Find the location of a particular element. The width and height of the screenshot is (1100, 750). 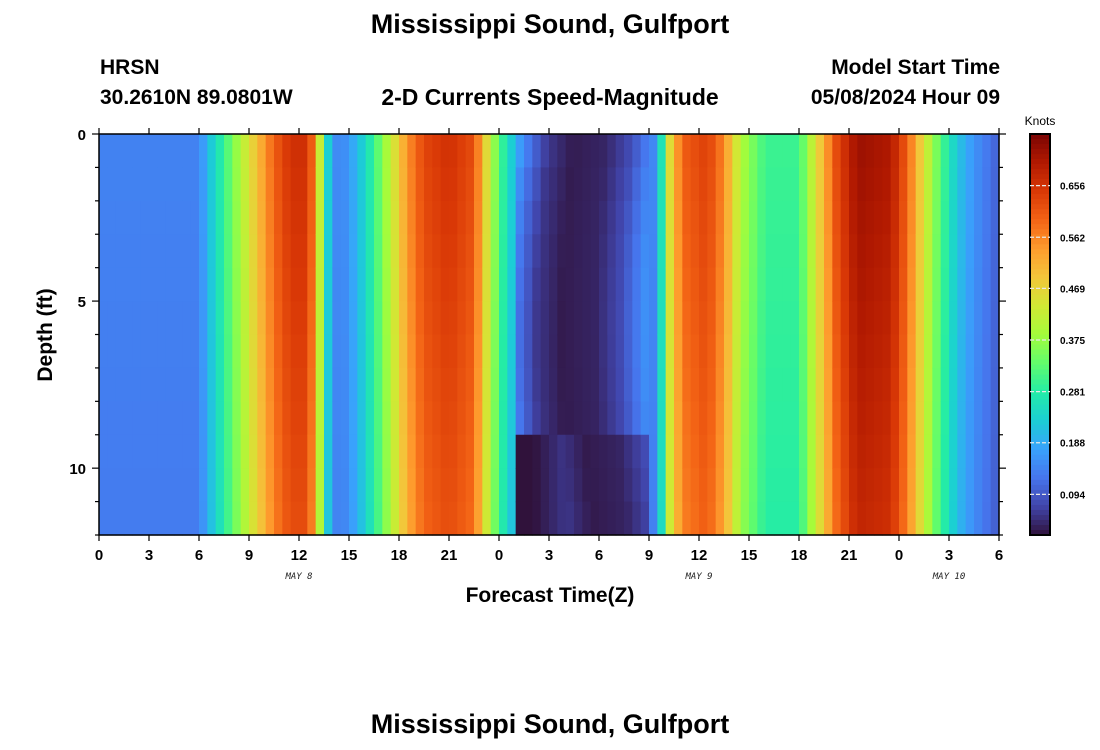

chart-subtitle: 2-D Currents Speed-Magnitude is located at coordinates (550, 97).